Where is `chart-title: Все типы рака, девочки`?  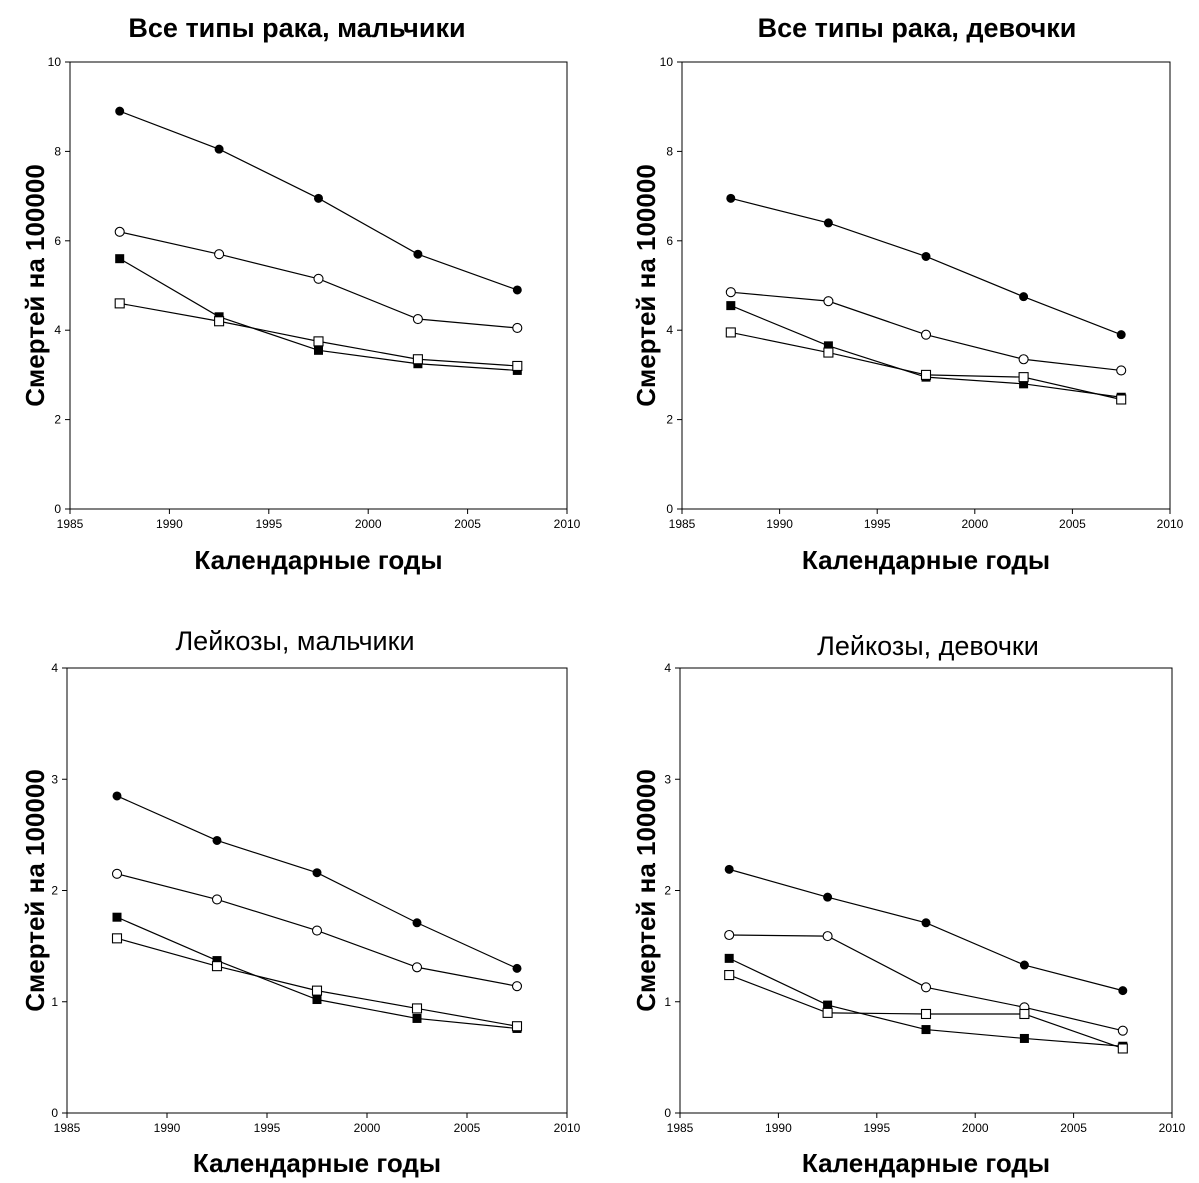 chart-title: Все типы рака, девочки is located at coordinates (917, 28).